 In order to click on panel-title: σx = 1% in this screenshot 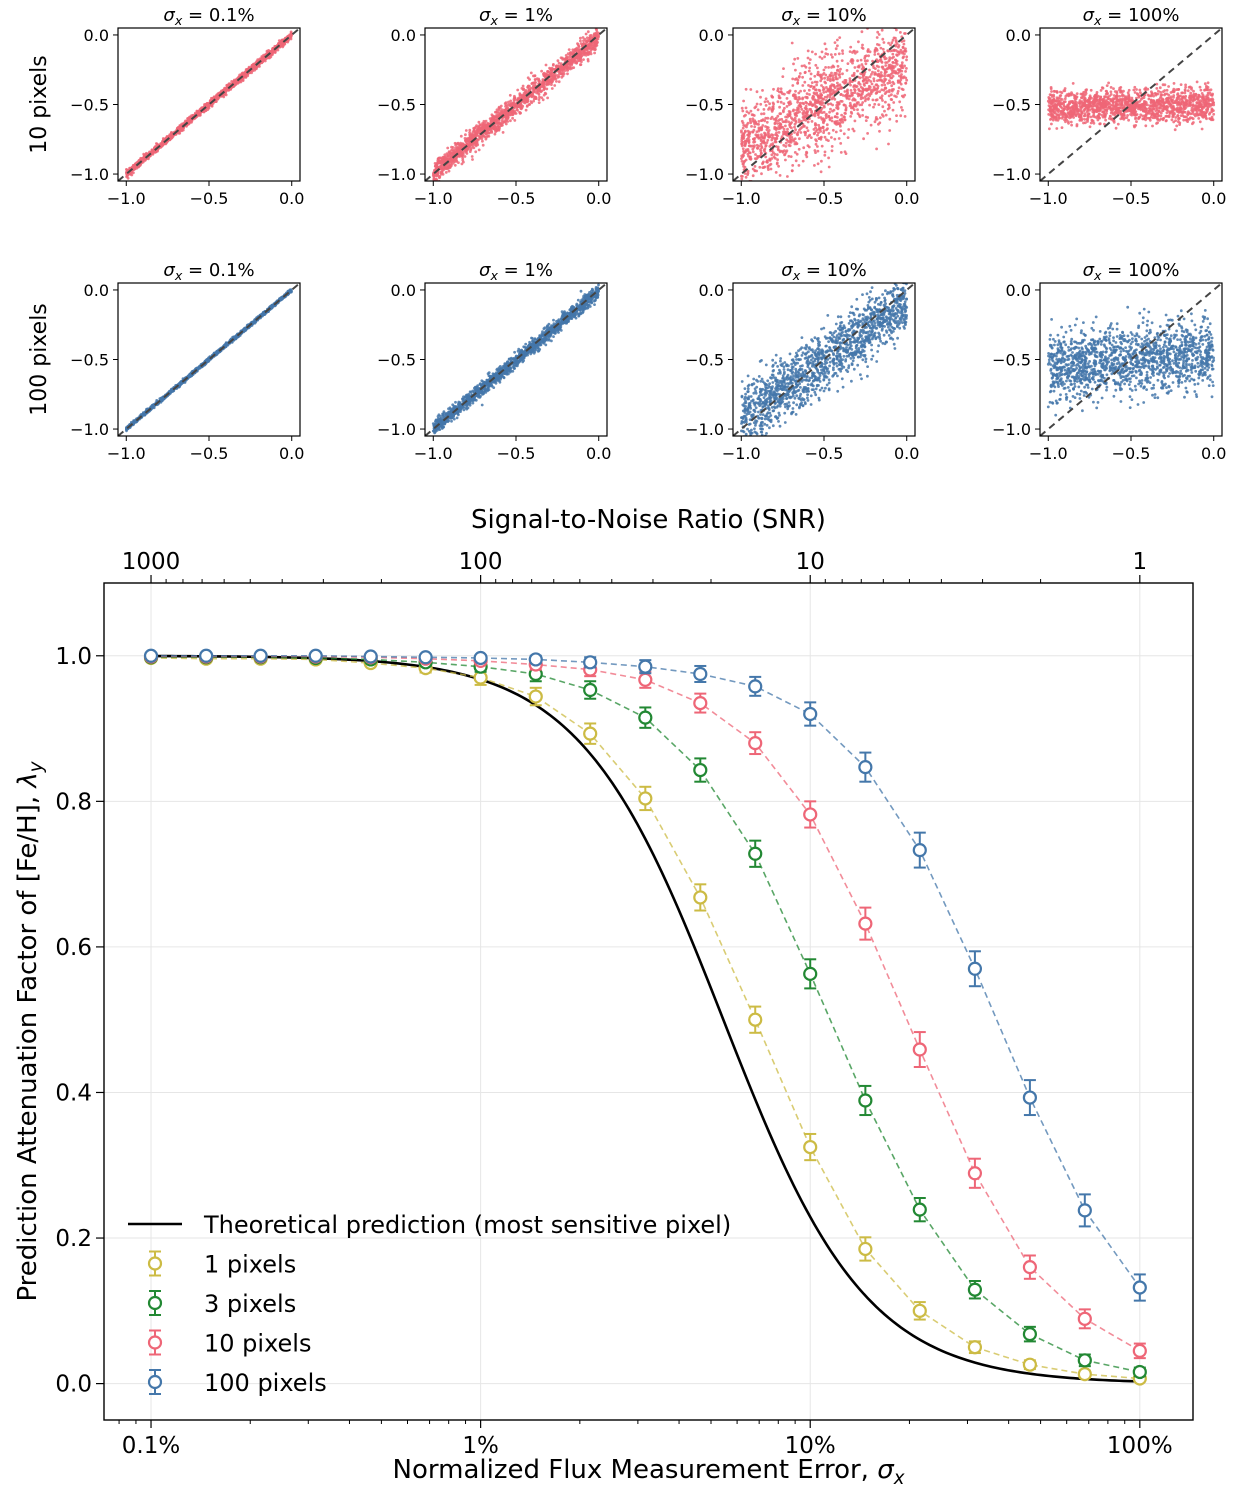, I will do `click(516, 16)`.